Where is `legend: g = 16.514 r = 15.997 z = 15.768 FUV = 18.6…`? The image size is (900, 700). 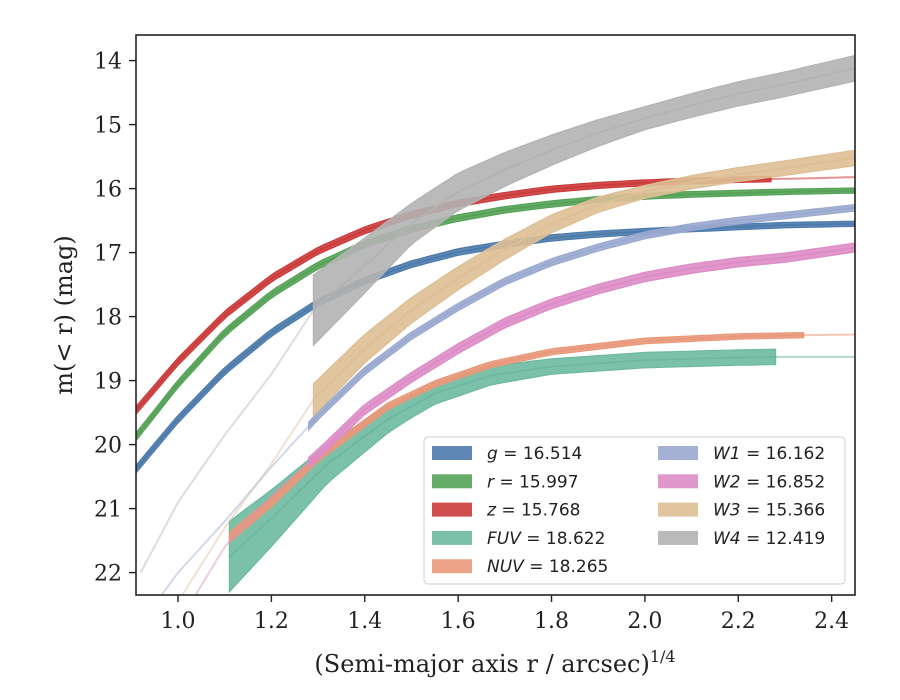 legend: g = 16.514 r = 15.997 z = 15.768 FUV = 18.6… is located at coordinates (634, 510).